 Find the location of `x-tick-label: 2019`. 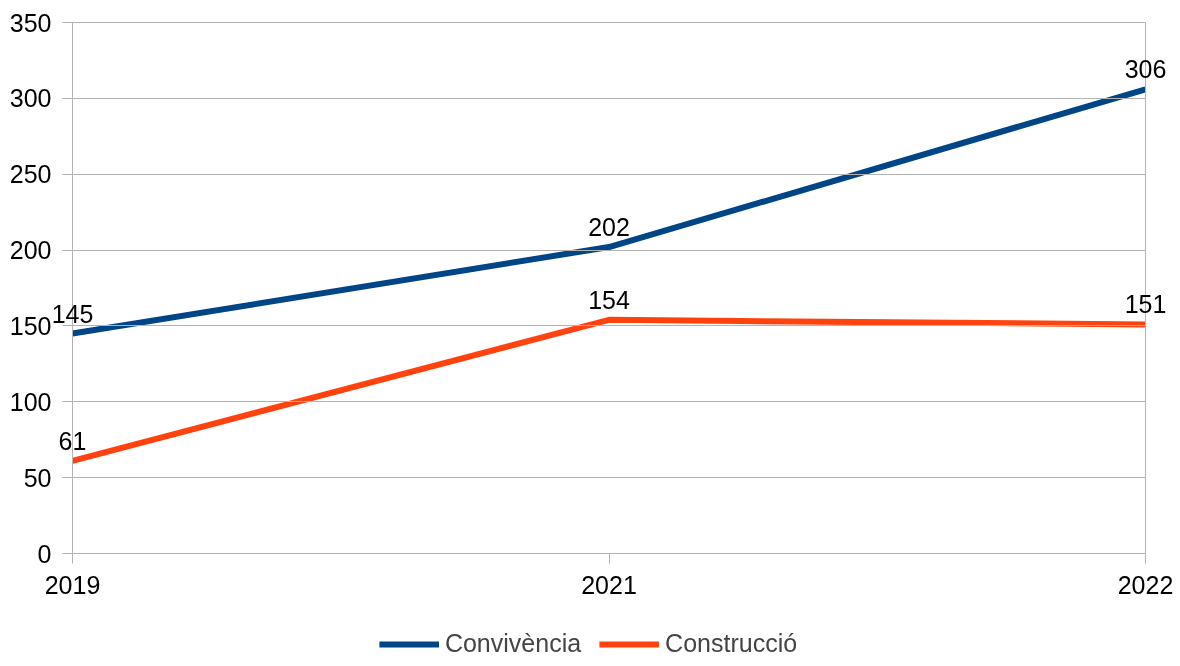

x-tick-label: 2019 is located at coordinates (72, 584).